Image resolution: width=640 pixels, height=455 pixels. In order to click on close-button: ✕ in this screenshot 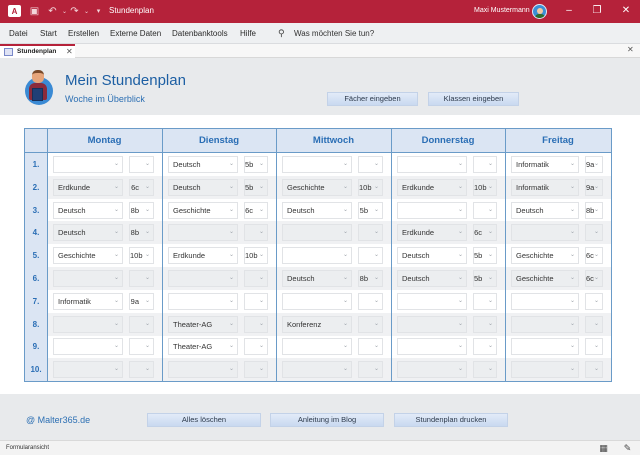, I will do `click(626, 10)`.